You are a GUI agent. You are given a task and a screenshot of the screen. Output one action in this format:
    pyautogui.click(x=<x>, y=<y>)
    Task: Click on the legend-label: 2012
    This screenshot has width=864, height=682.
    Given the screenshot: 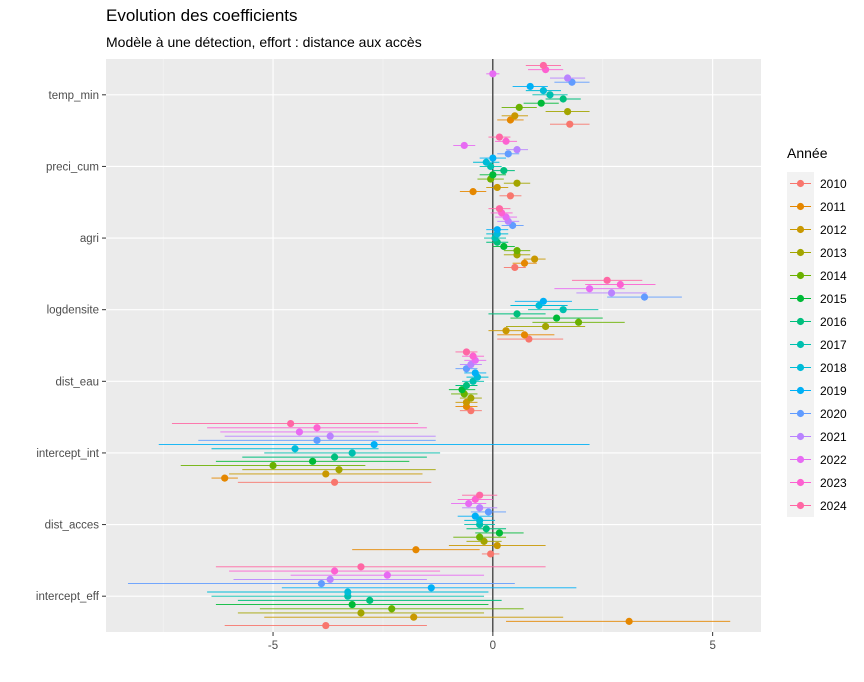 What is the action you would take?
    pyautogui.click(x=833, y=230)
    